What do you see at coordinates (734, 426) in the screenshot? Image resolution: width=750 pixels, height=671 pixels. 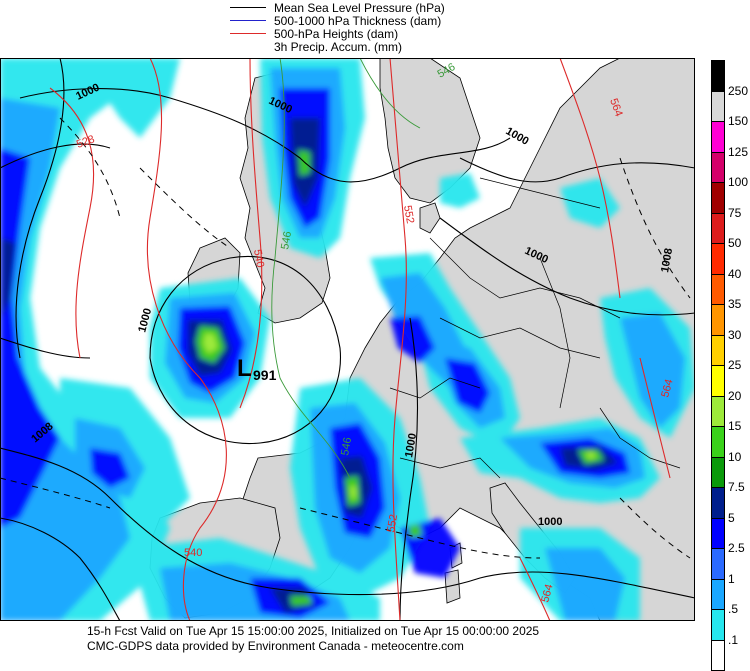 I see `colorbar-label: 15` at bounding box center [734, 426].